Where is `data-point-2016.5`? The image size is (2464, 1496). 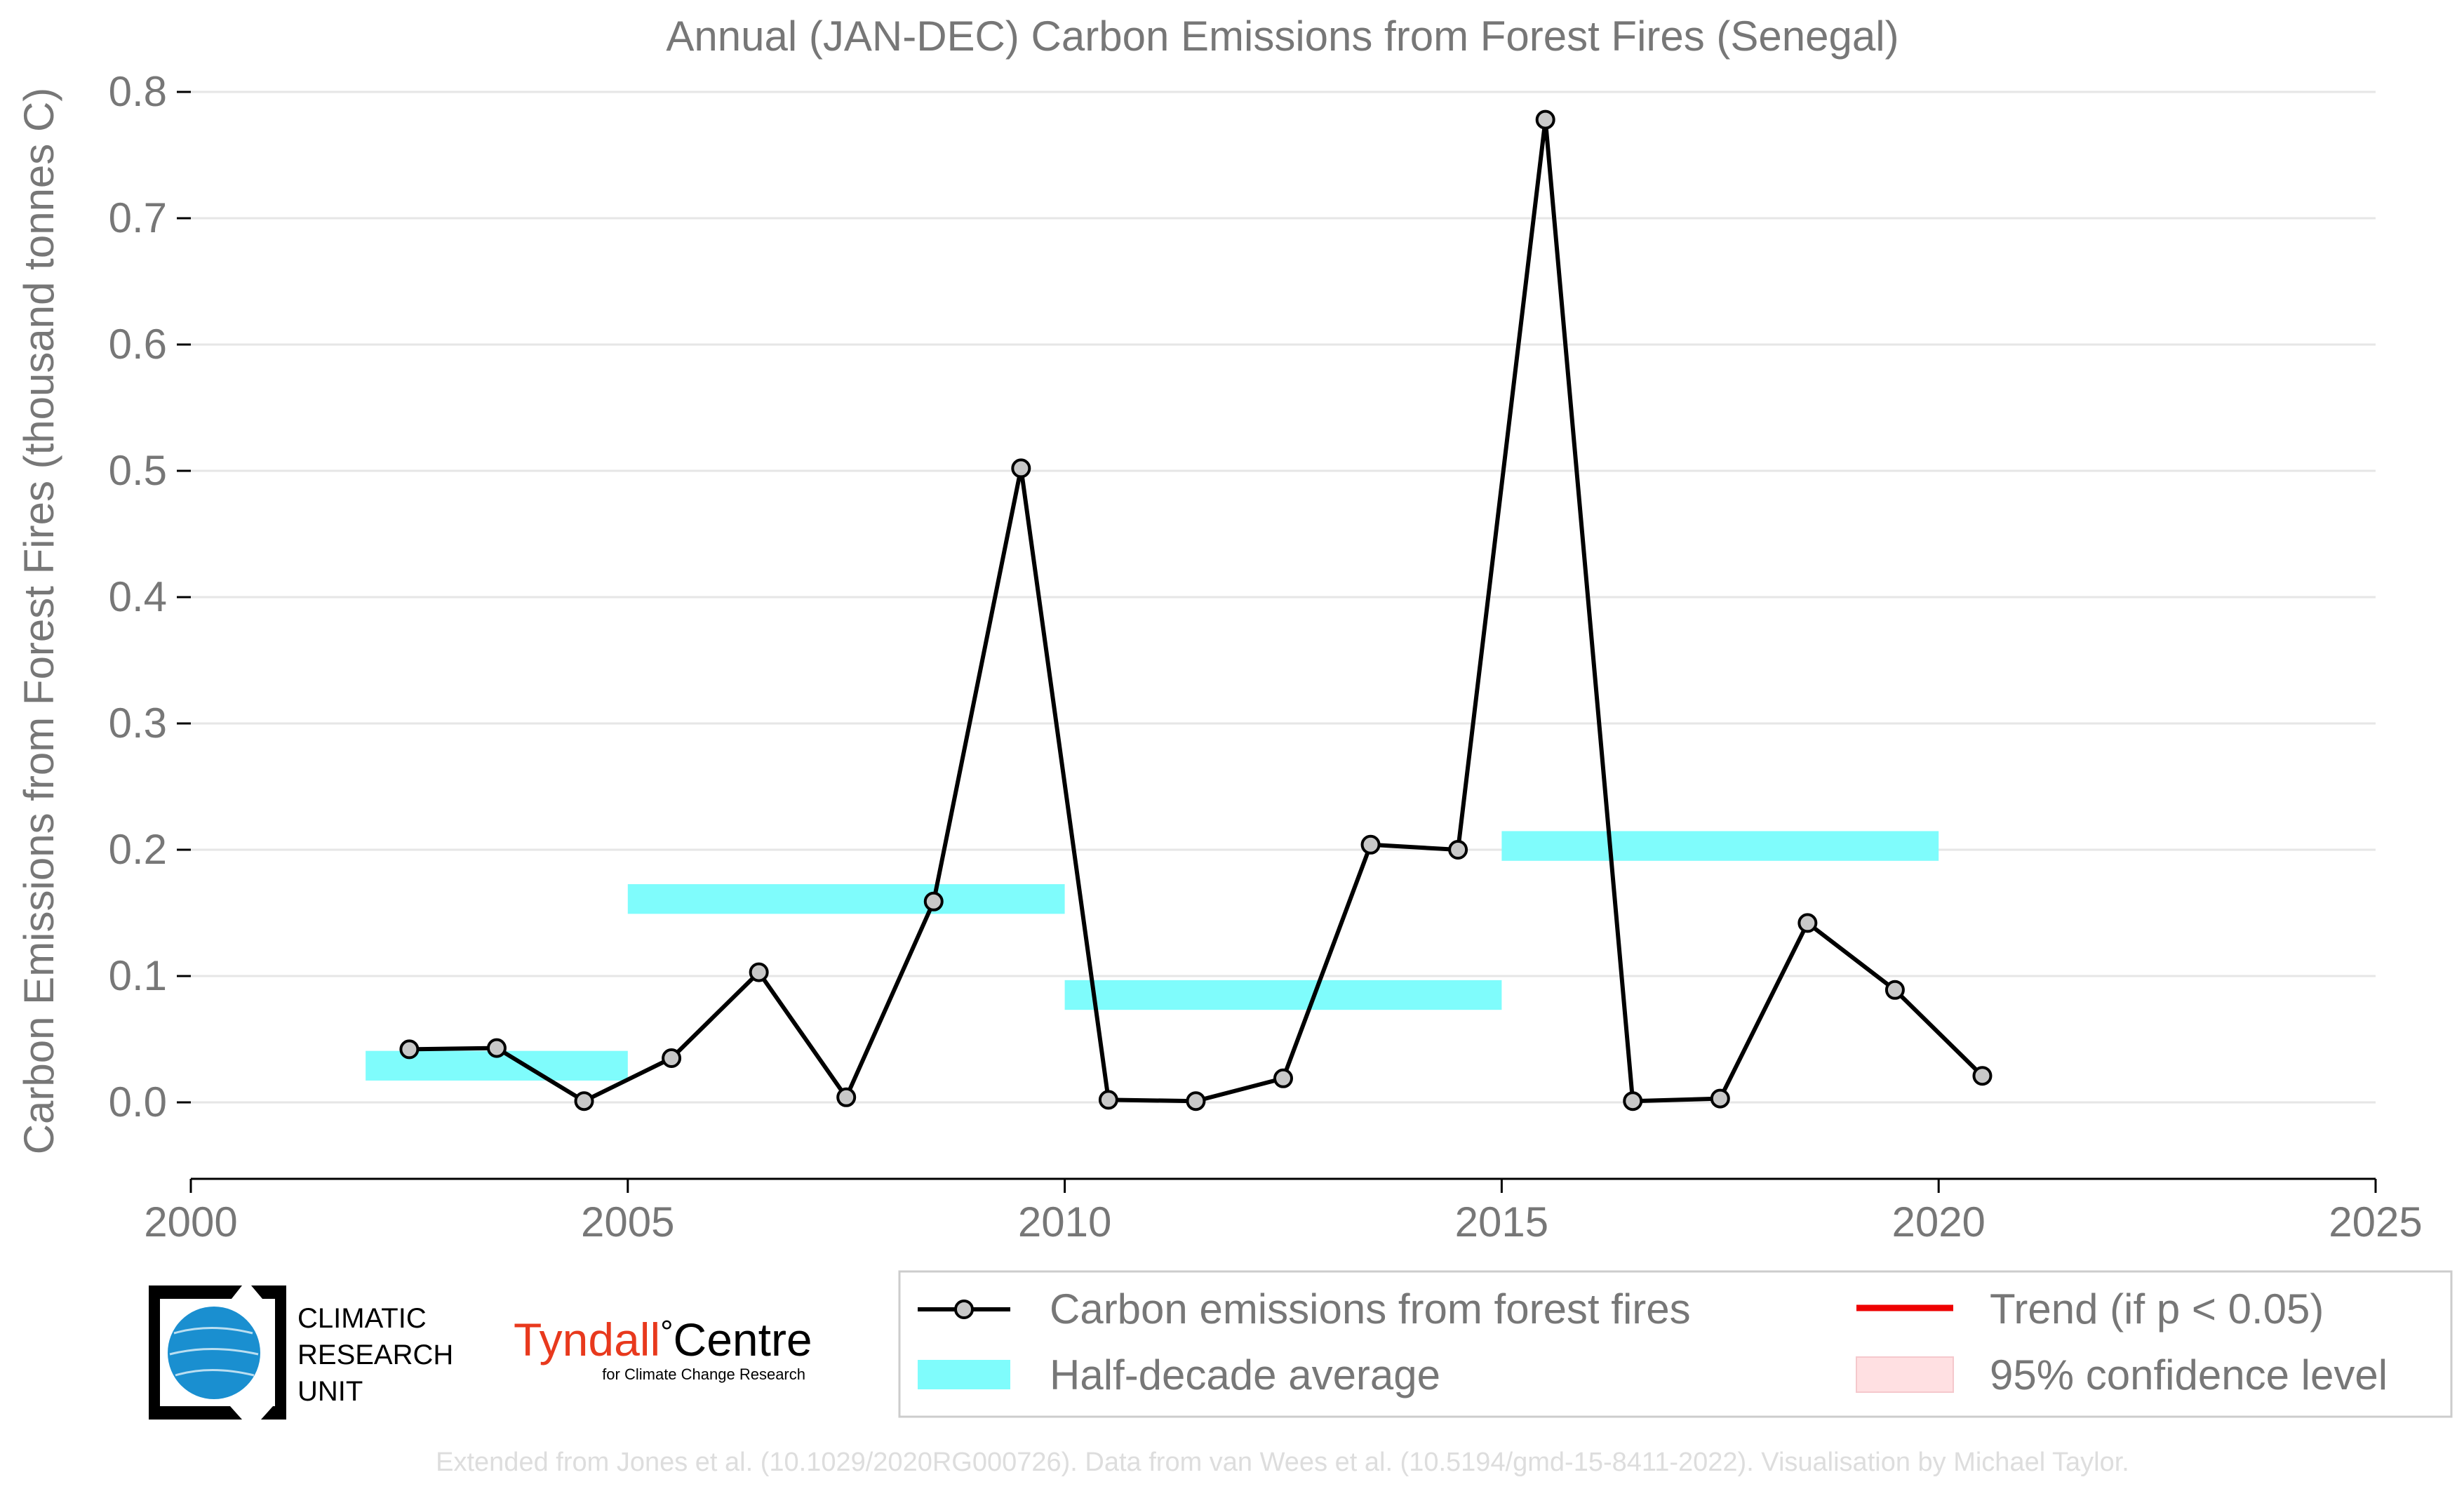 data-point-2016.5 is located at coordinates (1633, 1101).